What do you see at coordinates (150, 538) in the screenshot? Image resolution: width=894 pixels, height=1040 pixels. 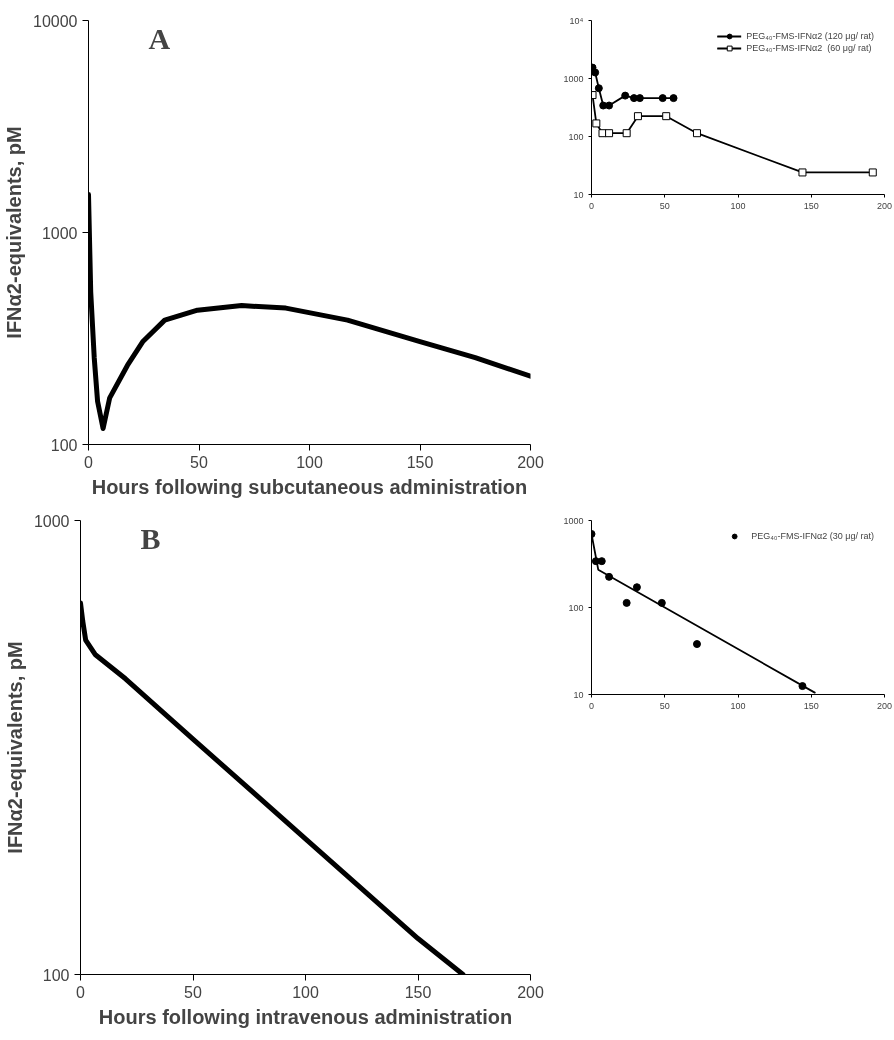 I see `annotation: B` at bounding box center [150, 538].